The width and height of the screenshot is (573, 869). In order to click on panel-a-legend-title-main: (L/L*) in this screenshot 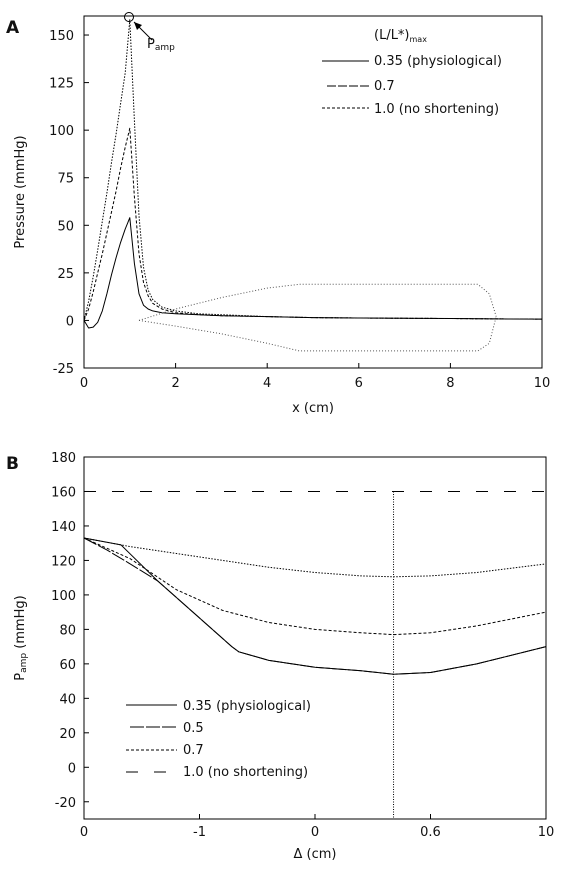, I will do `click(392, 35)`.